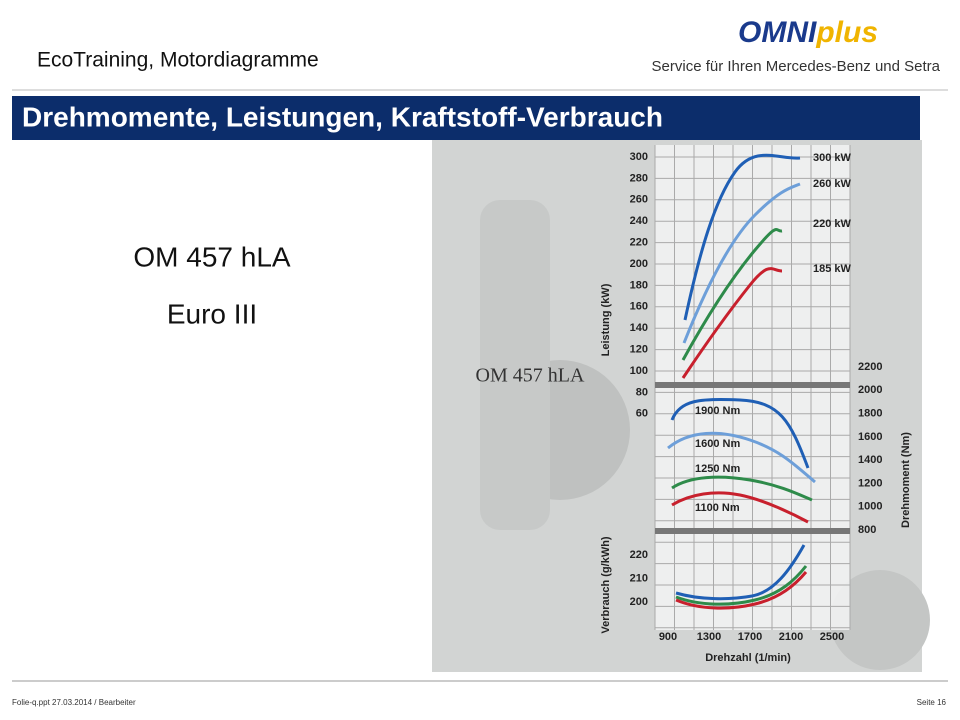 This screenshot has height=720, width=960. I want to click on power-tick-label: 140, so click(639, 328).